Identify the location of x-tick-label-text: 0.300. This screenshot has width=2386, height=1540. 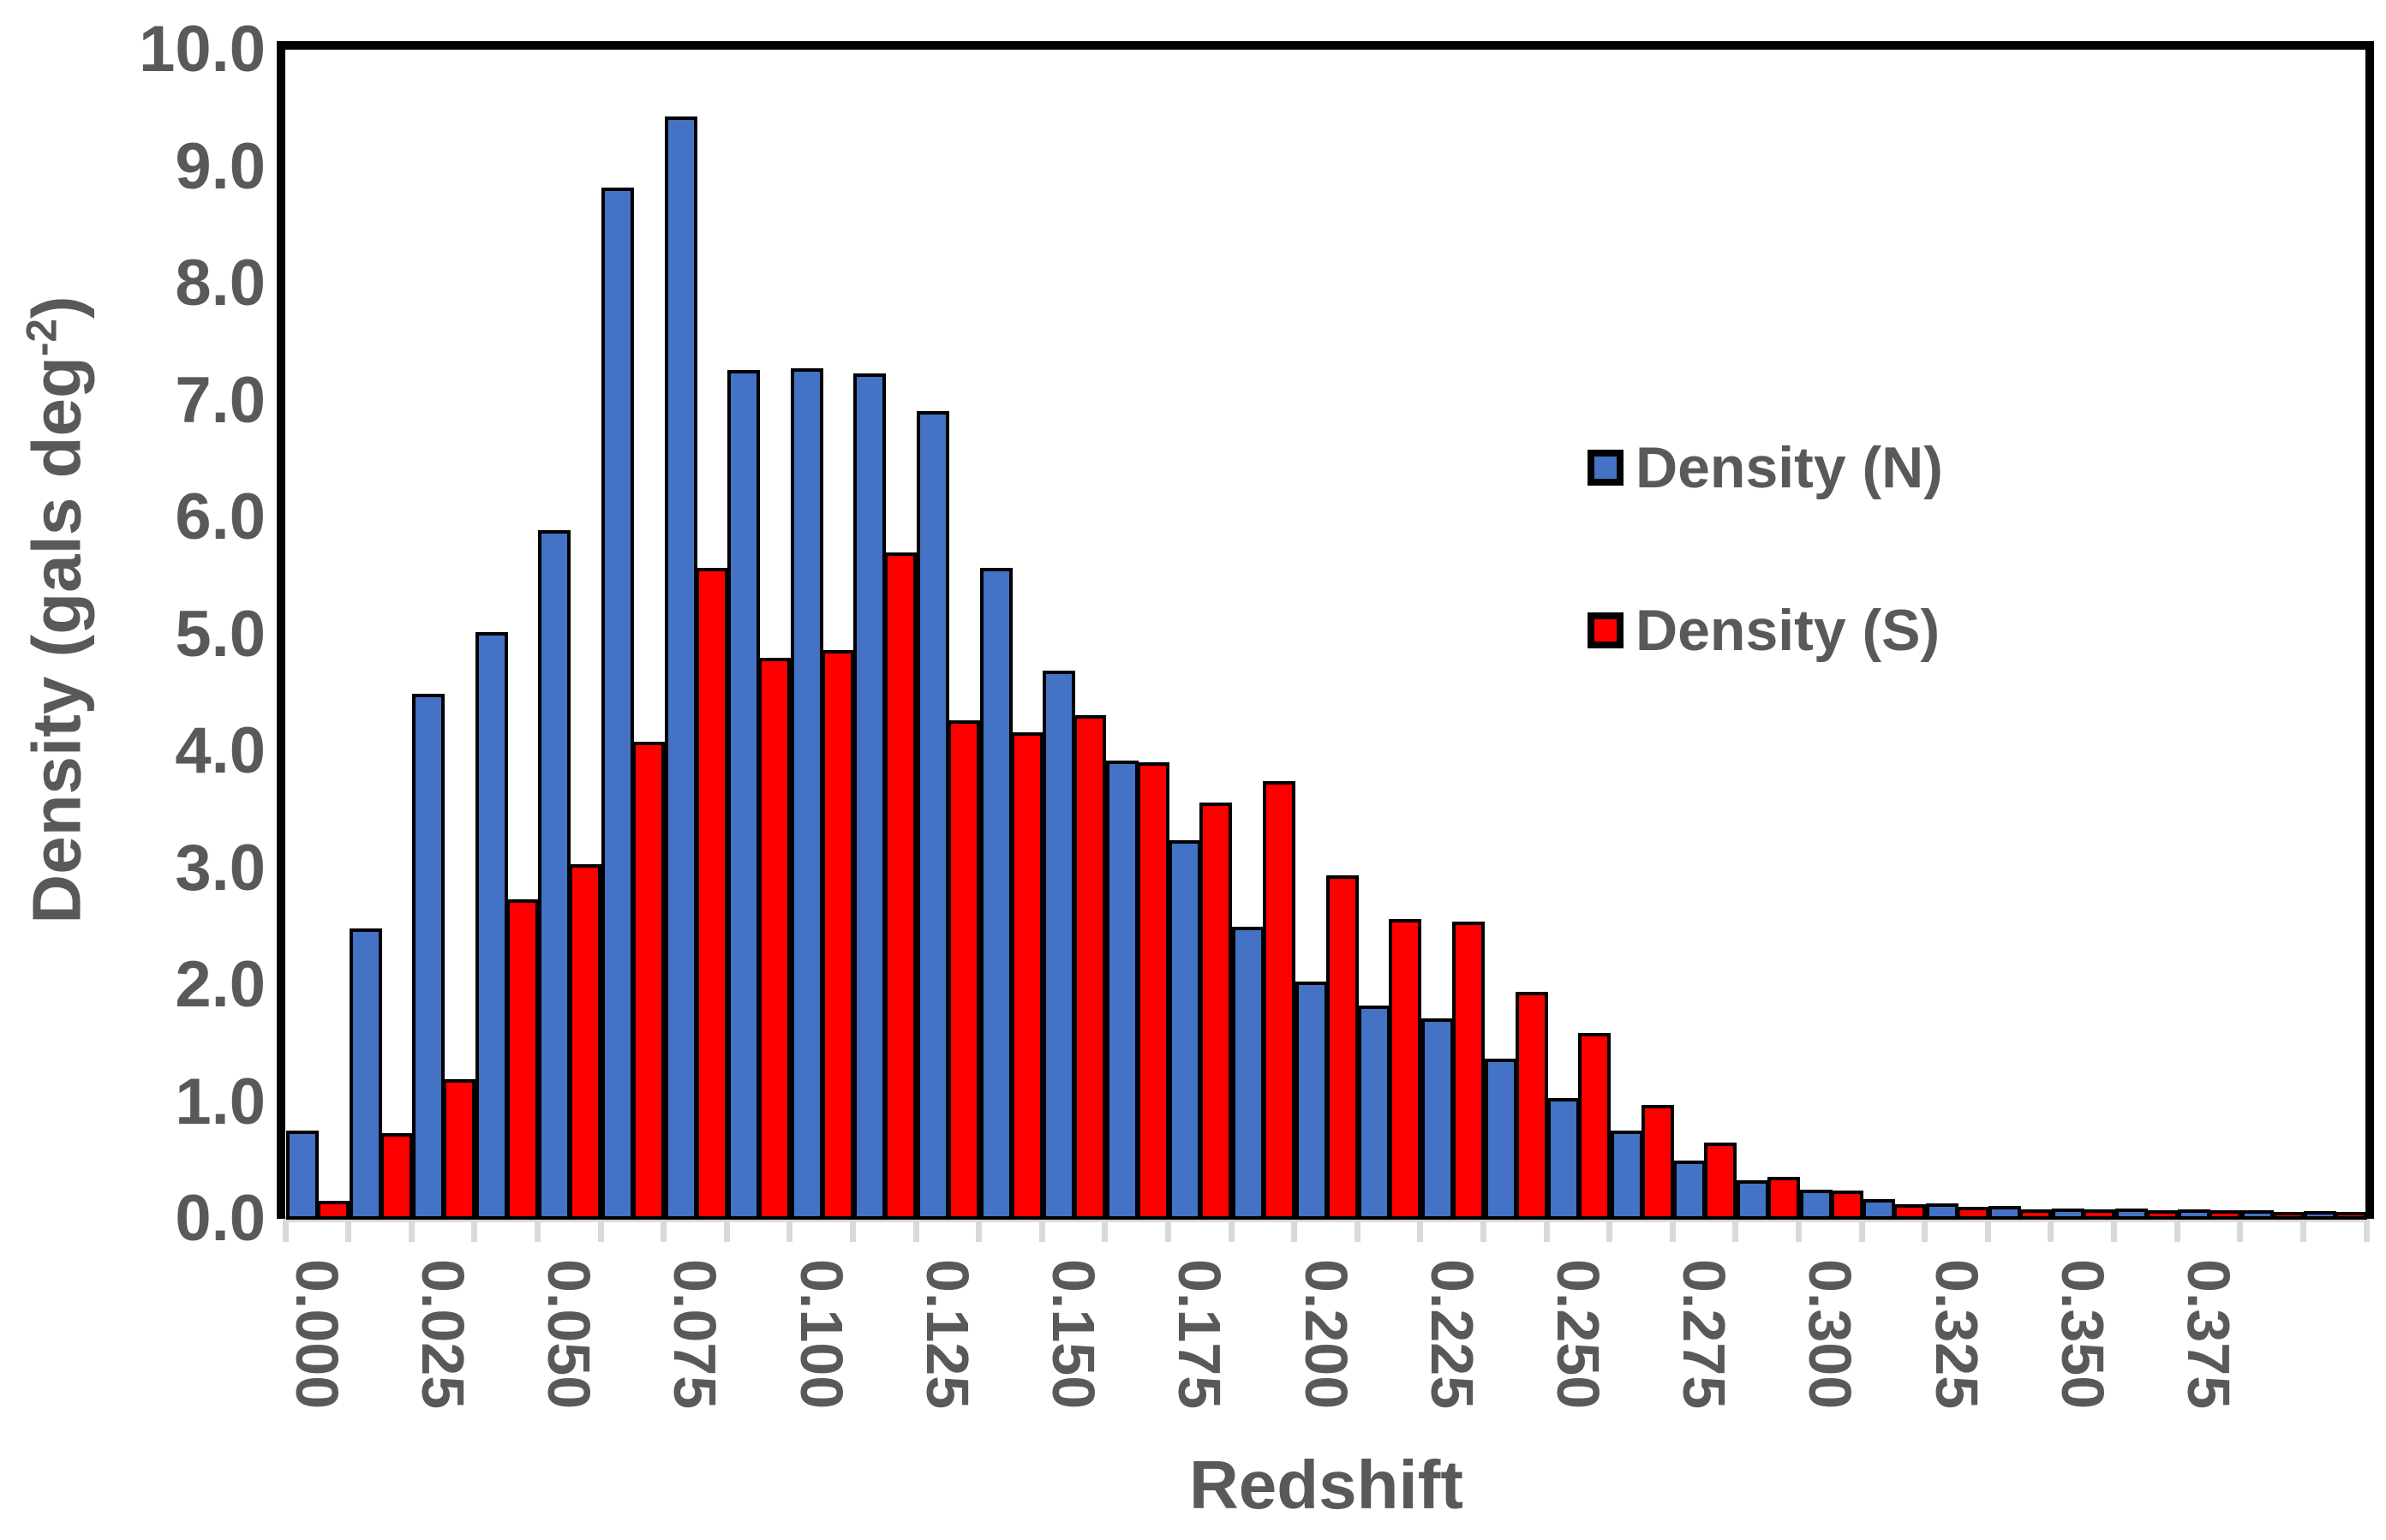
(1830, 1334).